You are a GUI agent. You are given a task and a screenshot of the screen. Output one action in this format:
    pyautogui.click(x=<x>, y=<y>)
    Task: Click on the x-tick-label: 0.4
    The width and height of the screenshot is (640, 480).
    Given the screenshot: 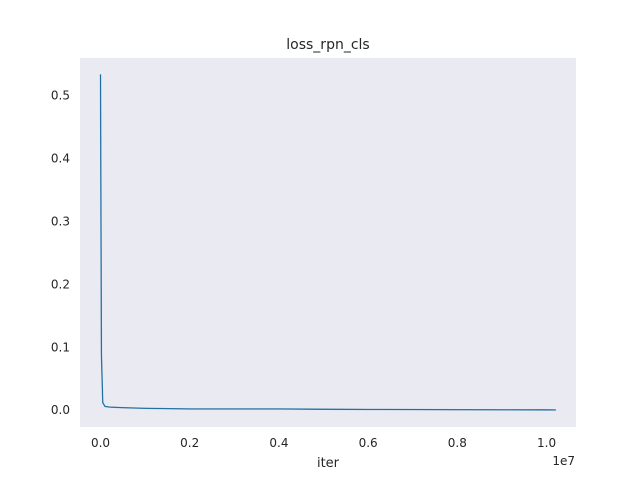 What is the action you would take?
    pyautogui.click(x=278, y=443)
    